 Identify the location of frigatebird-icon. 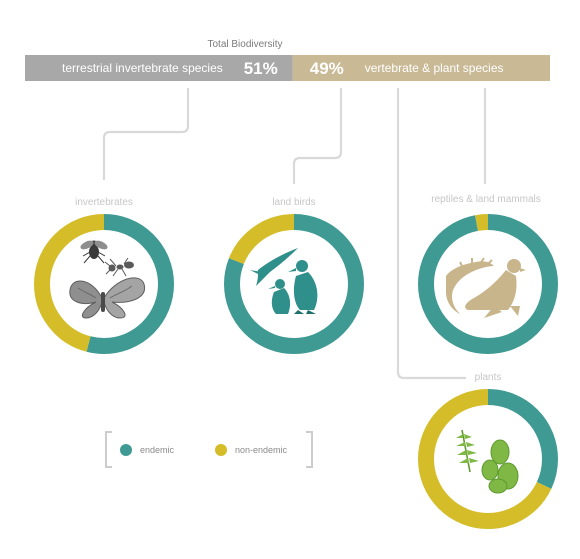
(274, 267).